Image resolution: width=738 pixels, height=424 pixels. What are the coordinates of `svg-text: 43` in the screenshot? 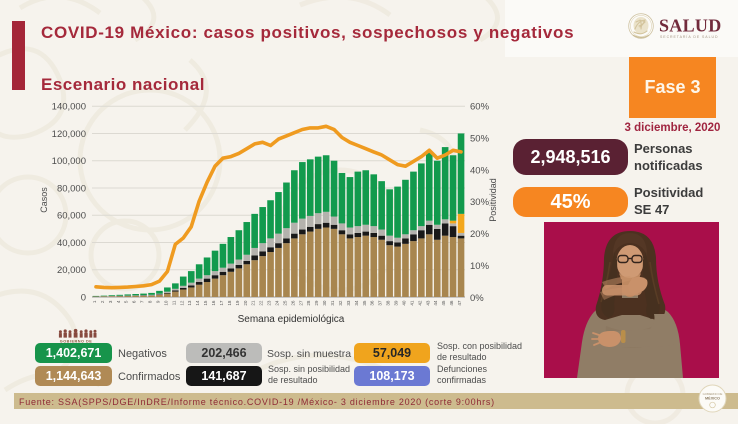 It's located at (427, 303).